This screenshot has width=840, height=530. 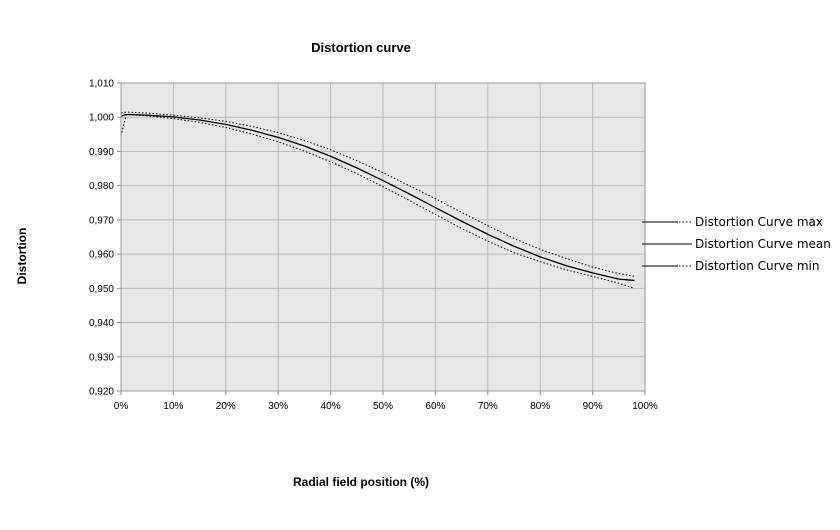 I want to click on x-tick-label: 80%, so click(x=540, y=406).